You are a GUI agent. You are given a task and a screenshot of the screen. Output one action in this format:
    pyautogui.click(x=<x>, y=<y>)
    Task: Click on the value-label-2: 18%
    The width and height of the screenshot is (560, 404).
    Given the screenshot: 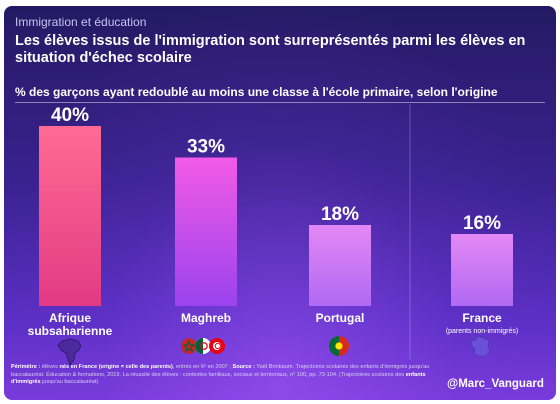 What is the action you would take?
    pyautogui.click(x=340, y=214)
    